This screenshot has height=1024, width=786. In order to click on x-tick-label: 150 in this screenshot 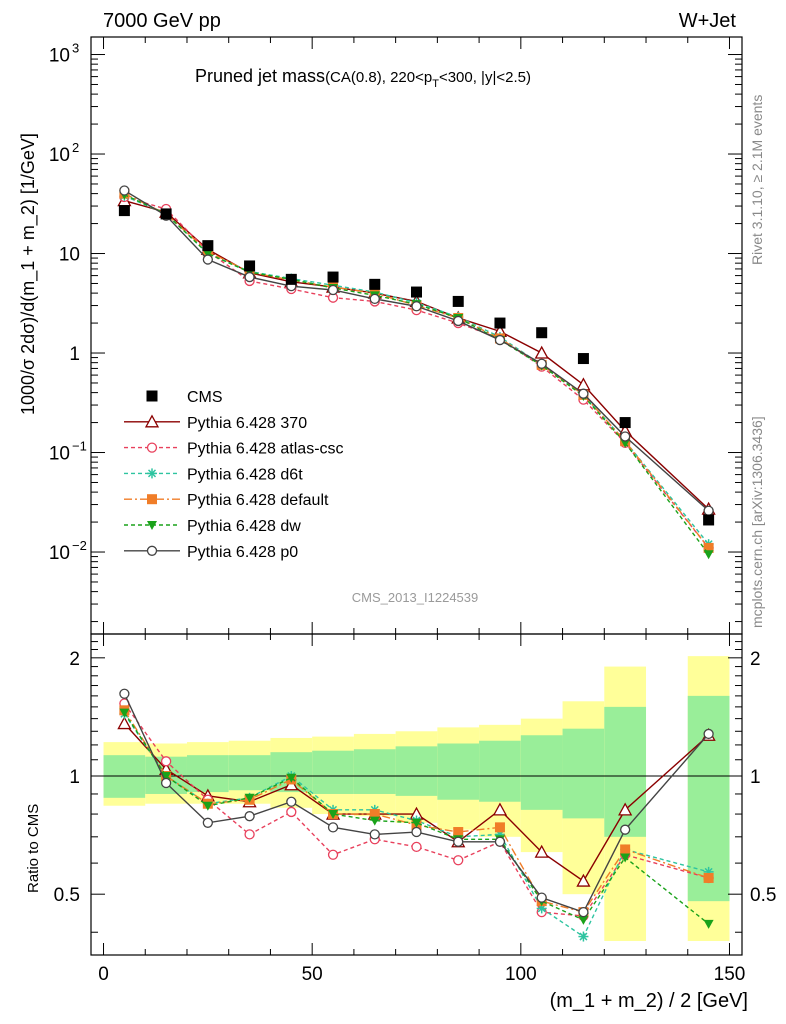, I will do `click(730, 974)`.